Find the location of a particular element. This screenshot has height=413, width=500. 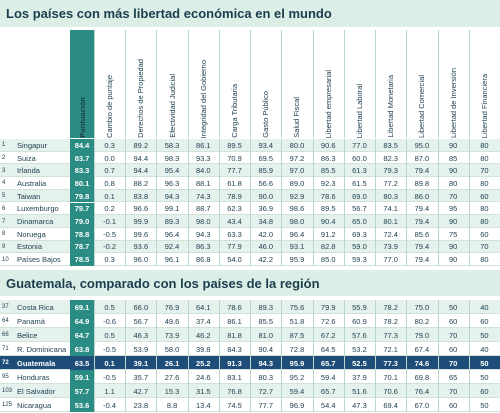

value: 85.6 is located at coordinates (422, 234).